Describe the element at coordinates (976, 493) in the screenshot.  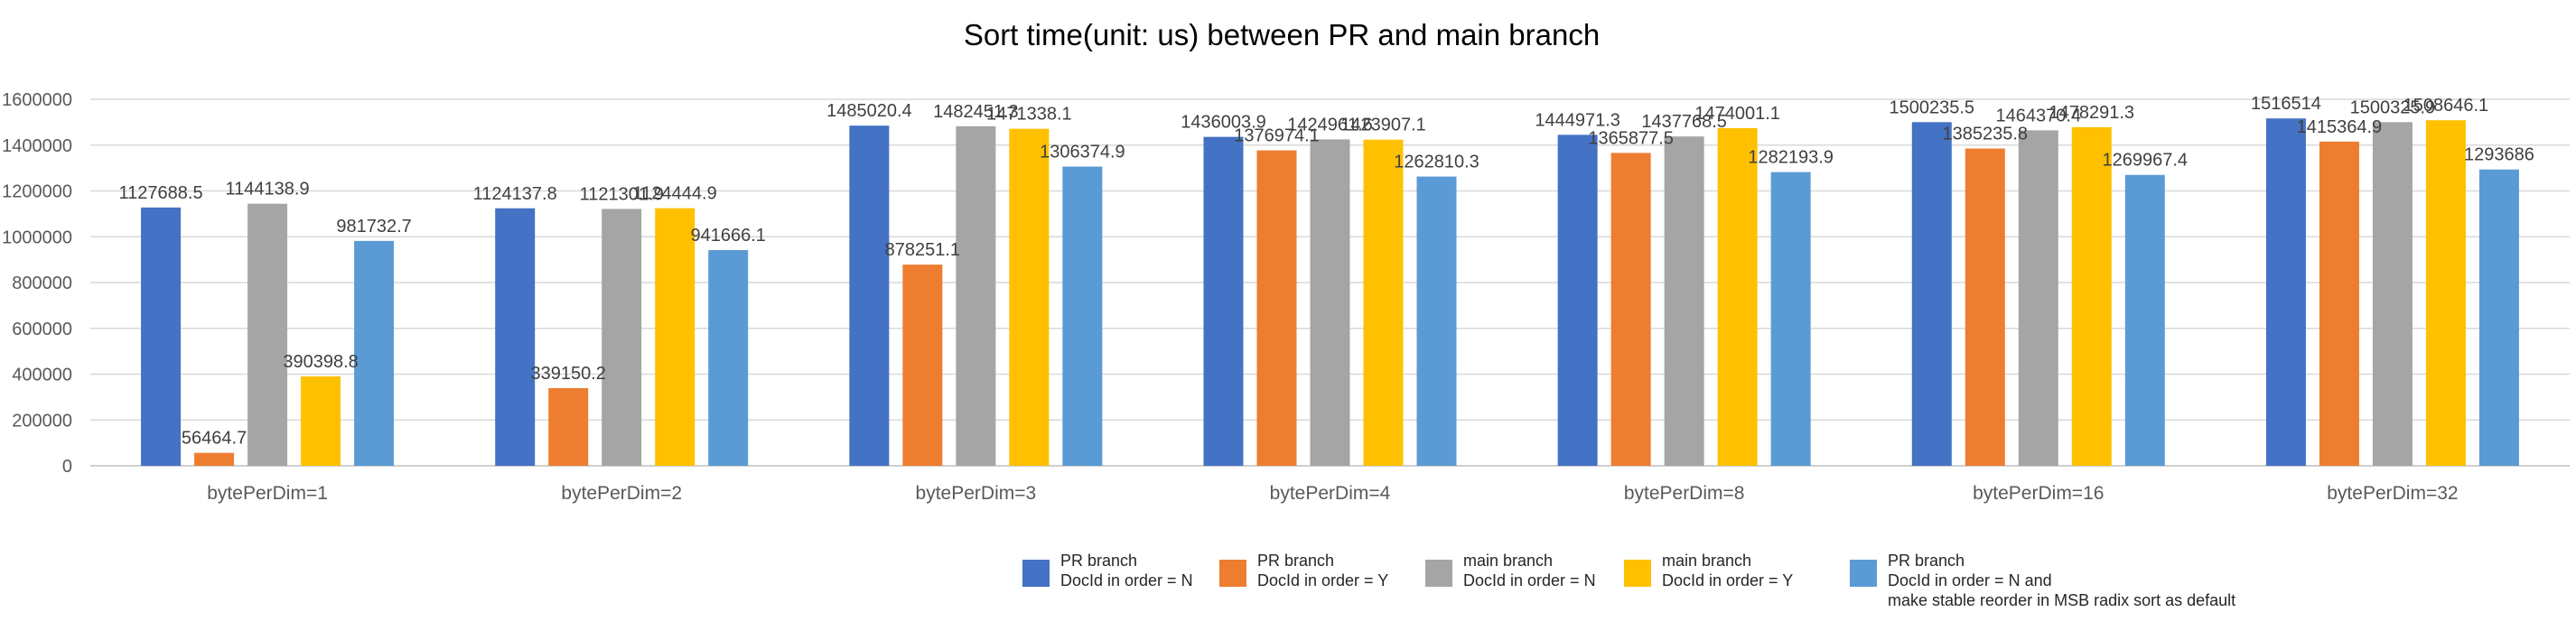
I see `x-tick-label: bytePerDim=3` at that location.